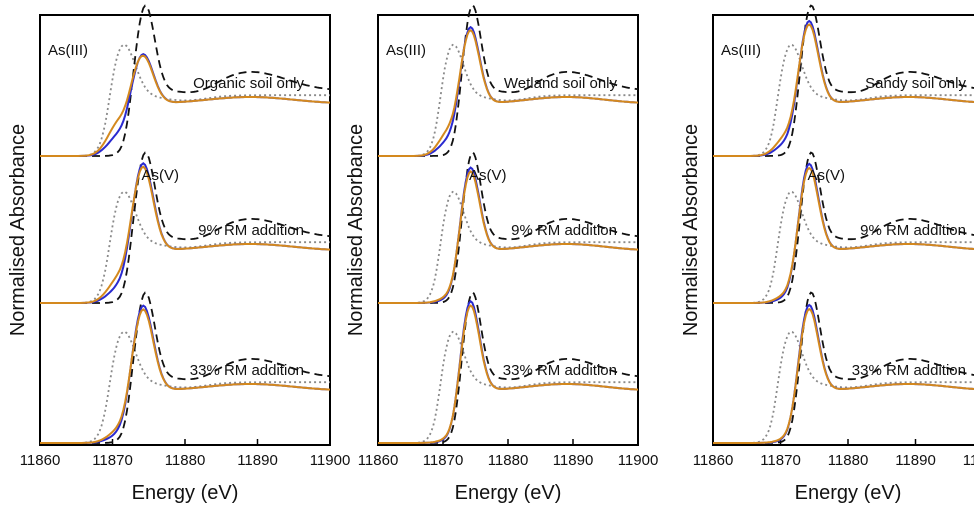 The width and height of the screenshot is (974, 509). Describe the element at coordinates (915, 83) in the screenshot. I see `panel-label: Sandy soil only` at that location.